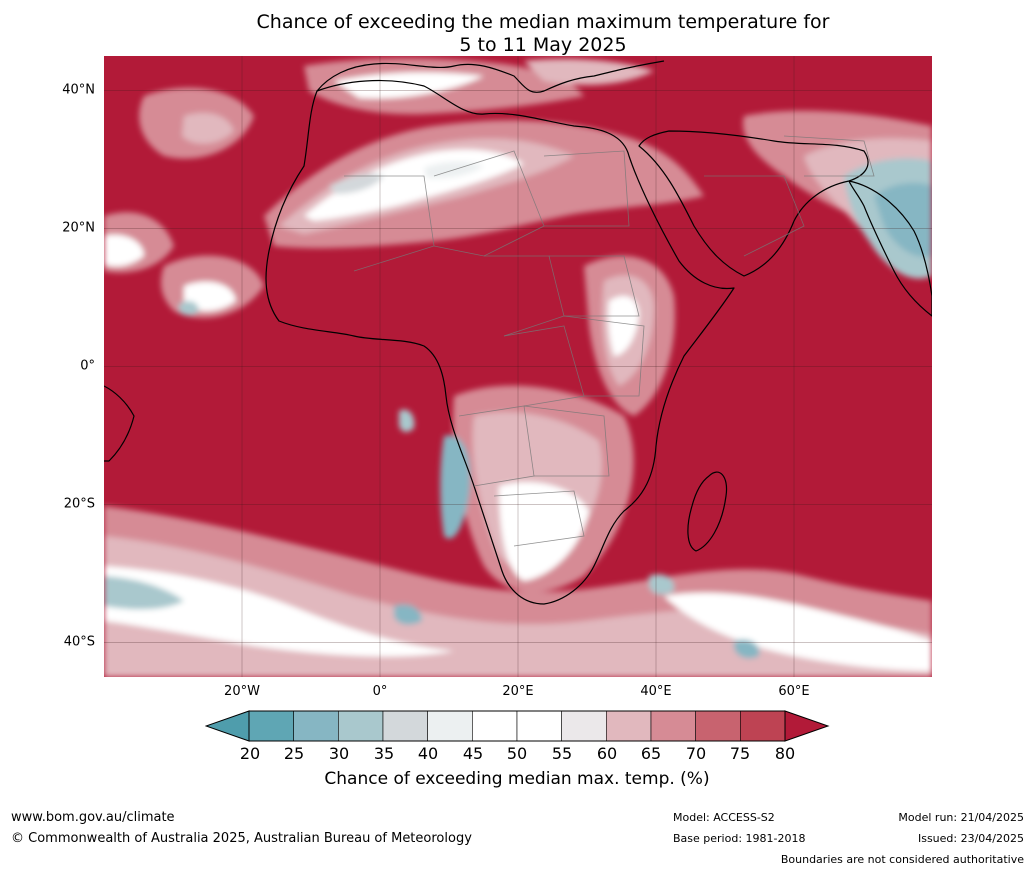 This screenshot has height=873, width=1035. What do you see at coordinates (961, 817) in the screenshot?
I see `footer-model-run: Model run: 21/04/2025` at bounding box center [961, 817].